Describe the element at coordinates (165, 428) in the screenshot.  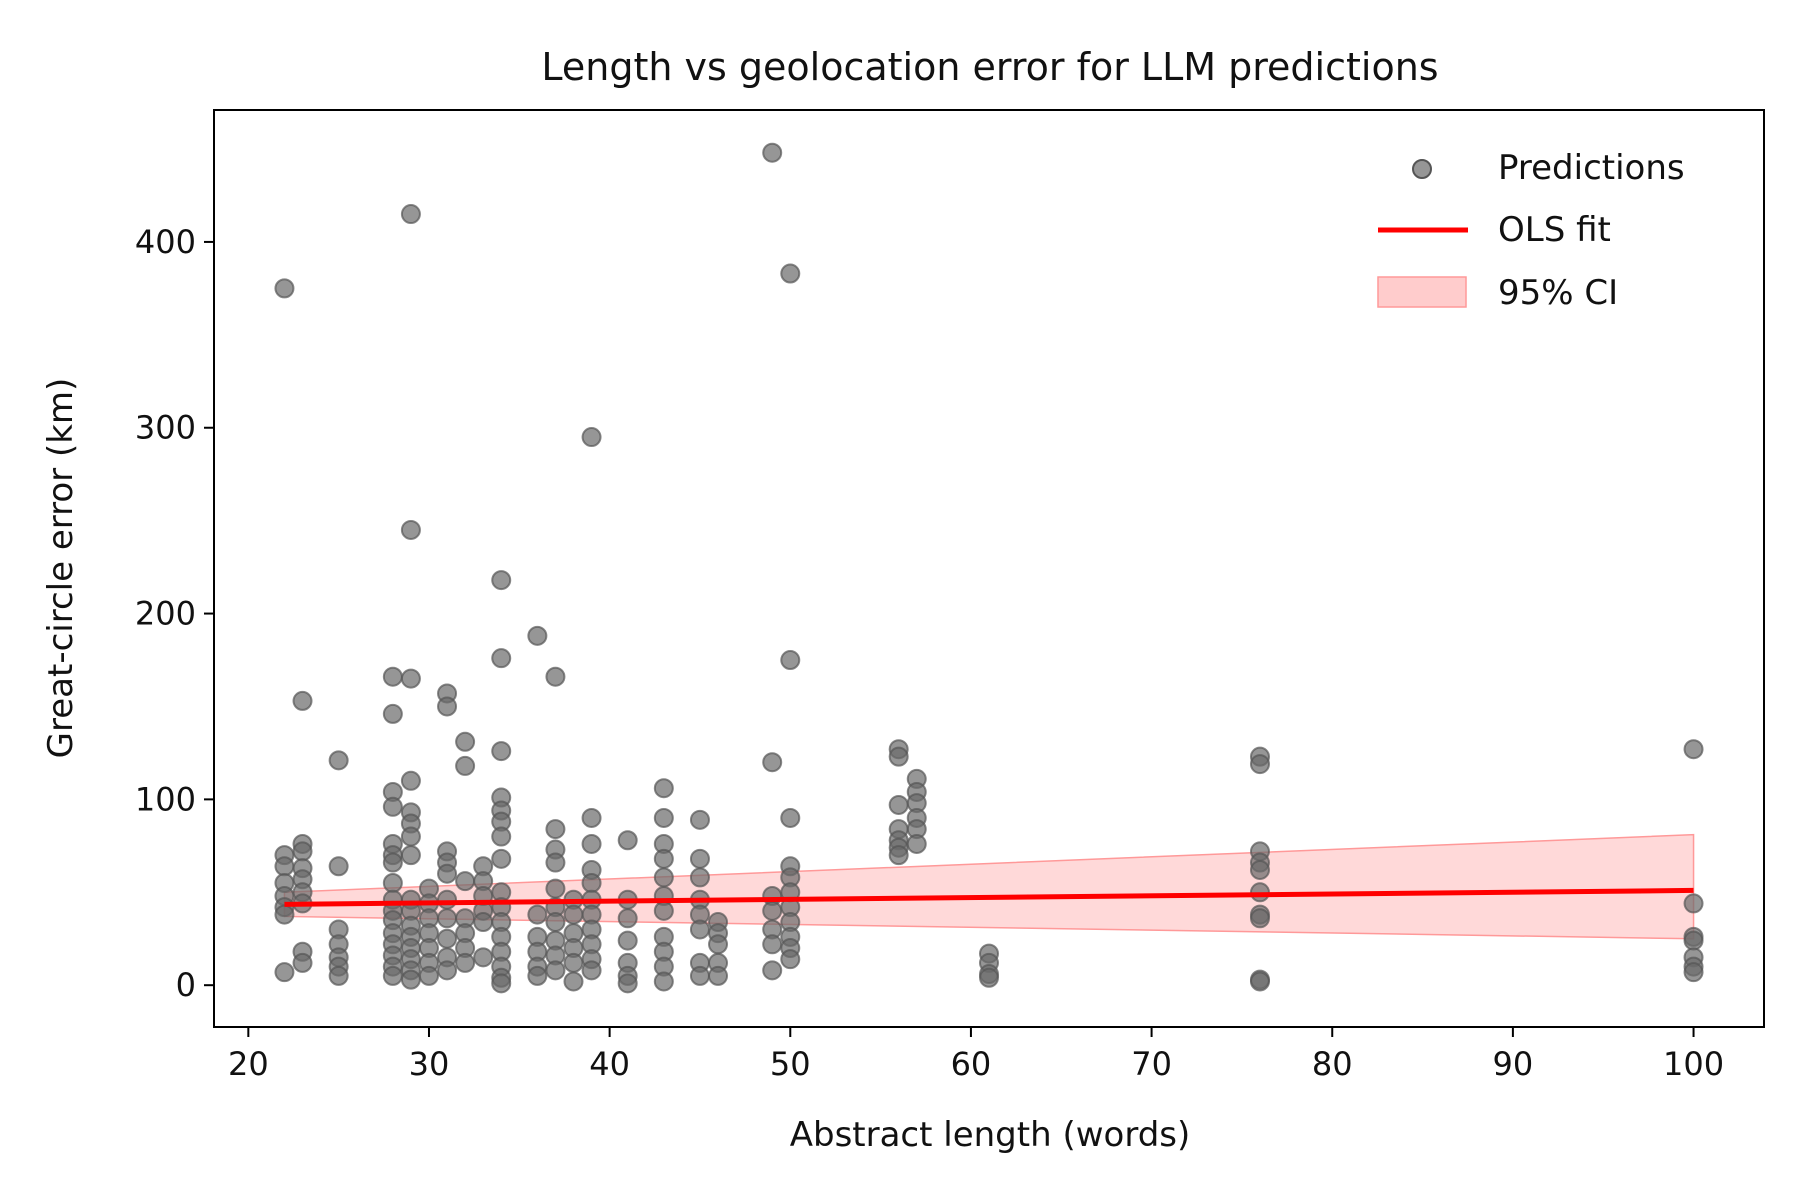
I see `y-tick-label: 300` at that location.